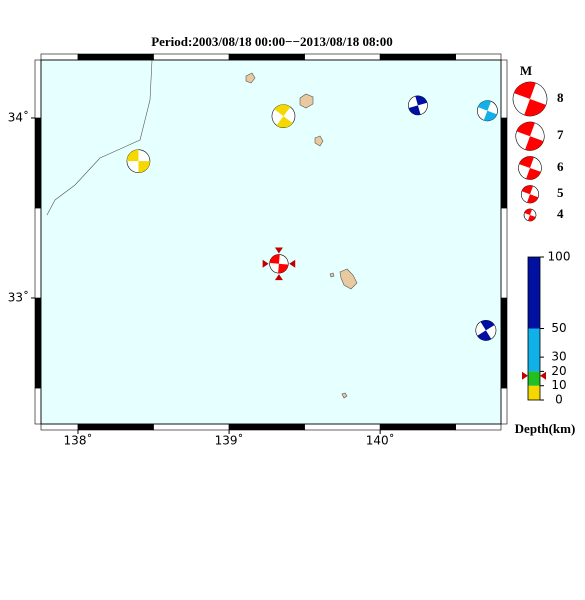 This screenshot has height=600, width=585. I want to click on magnitude-label: 4, so click(560, 213).